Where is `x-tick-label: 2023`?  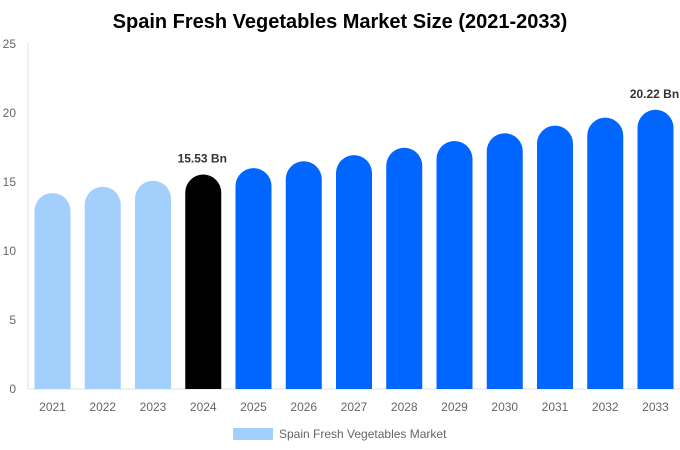 x-tick-label: 2023 is located at coordinates (153, 407).